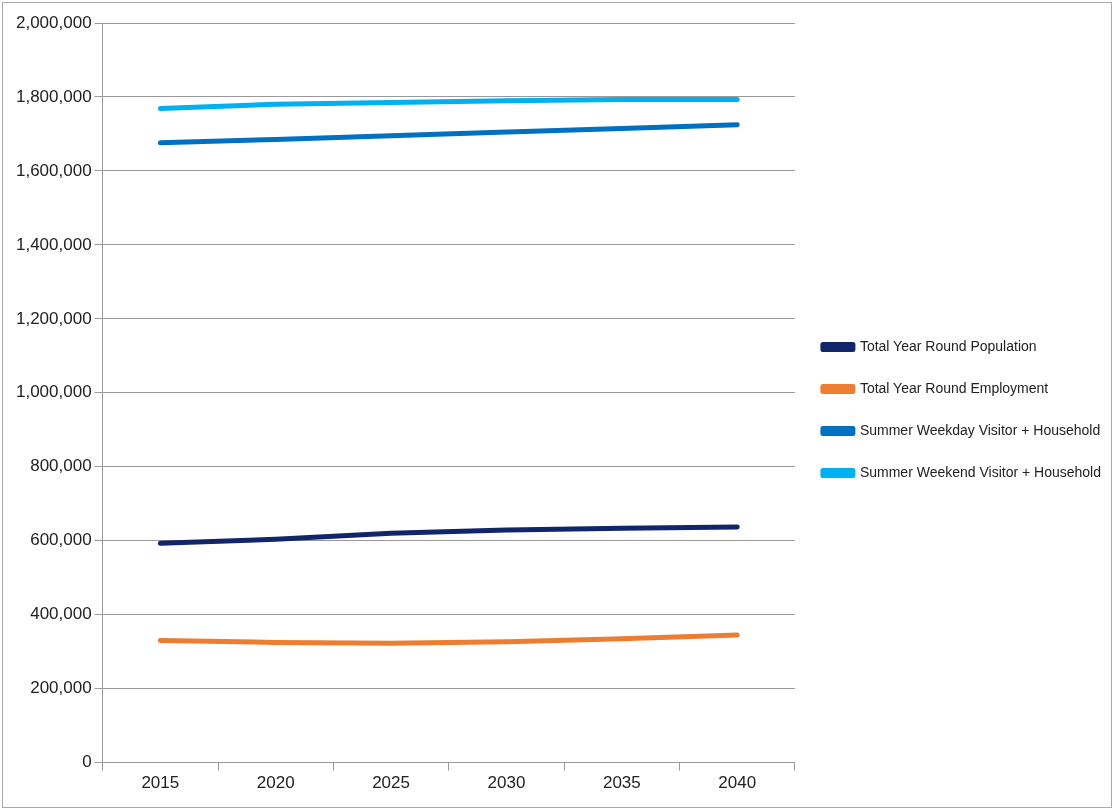 This screenshot has height=811, width=1114. I want to click on y-tick-label: 1,600,000, so click(53, 170).